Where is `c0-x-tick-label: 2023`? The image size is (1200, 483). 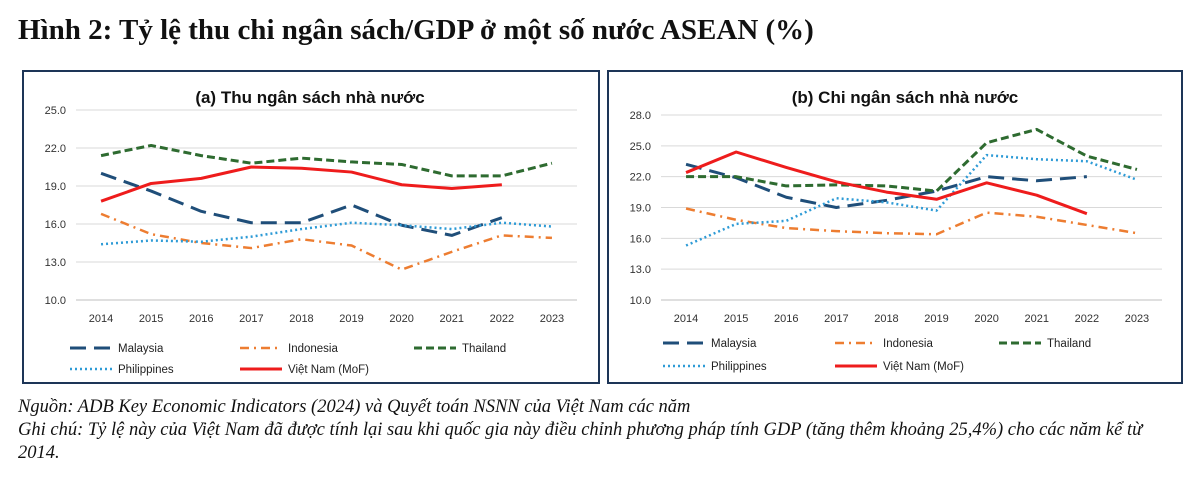 c0-x-tick-label: 2023 is located at coordinates (552, 319).